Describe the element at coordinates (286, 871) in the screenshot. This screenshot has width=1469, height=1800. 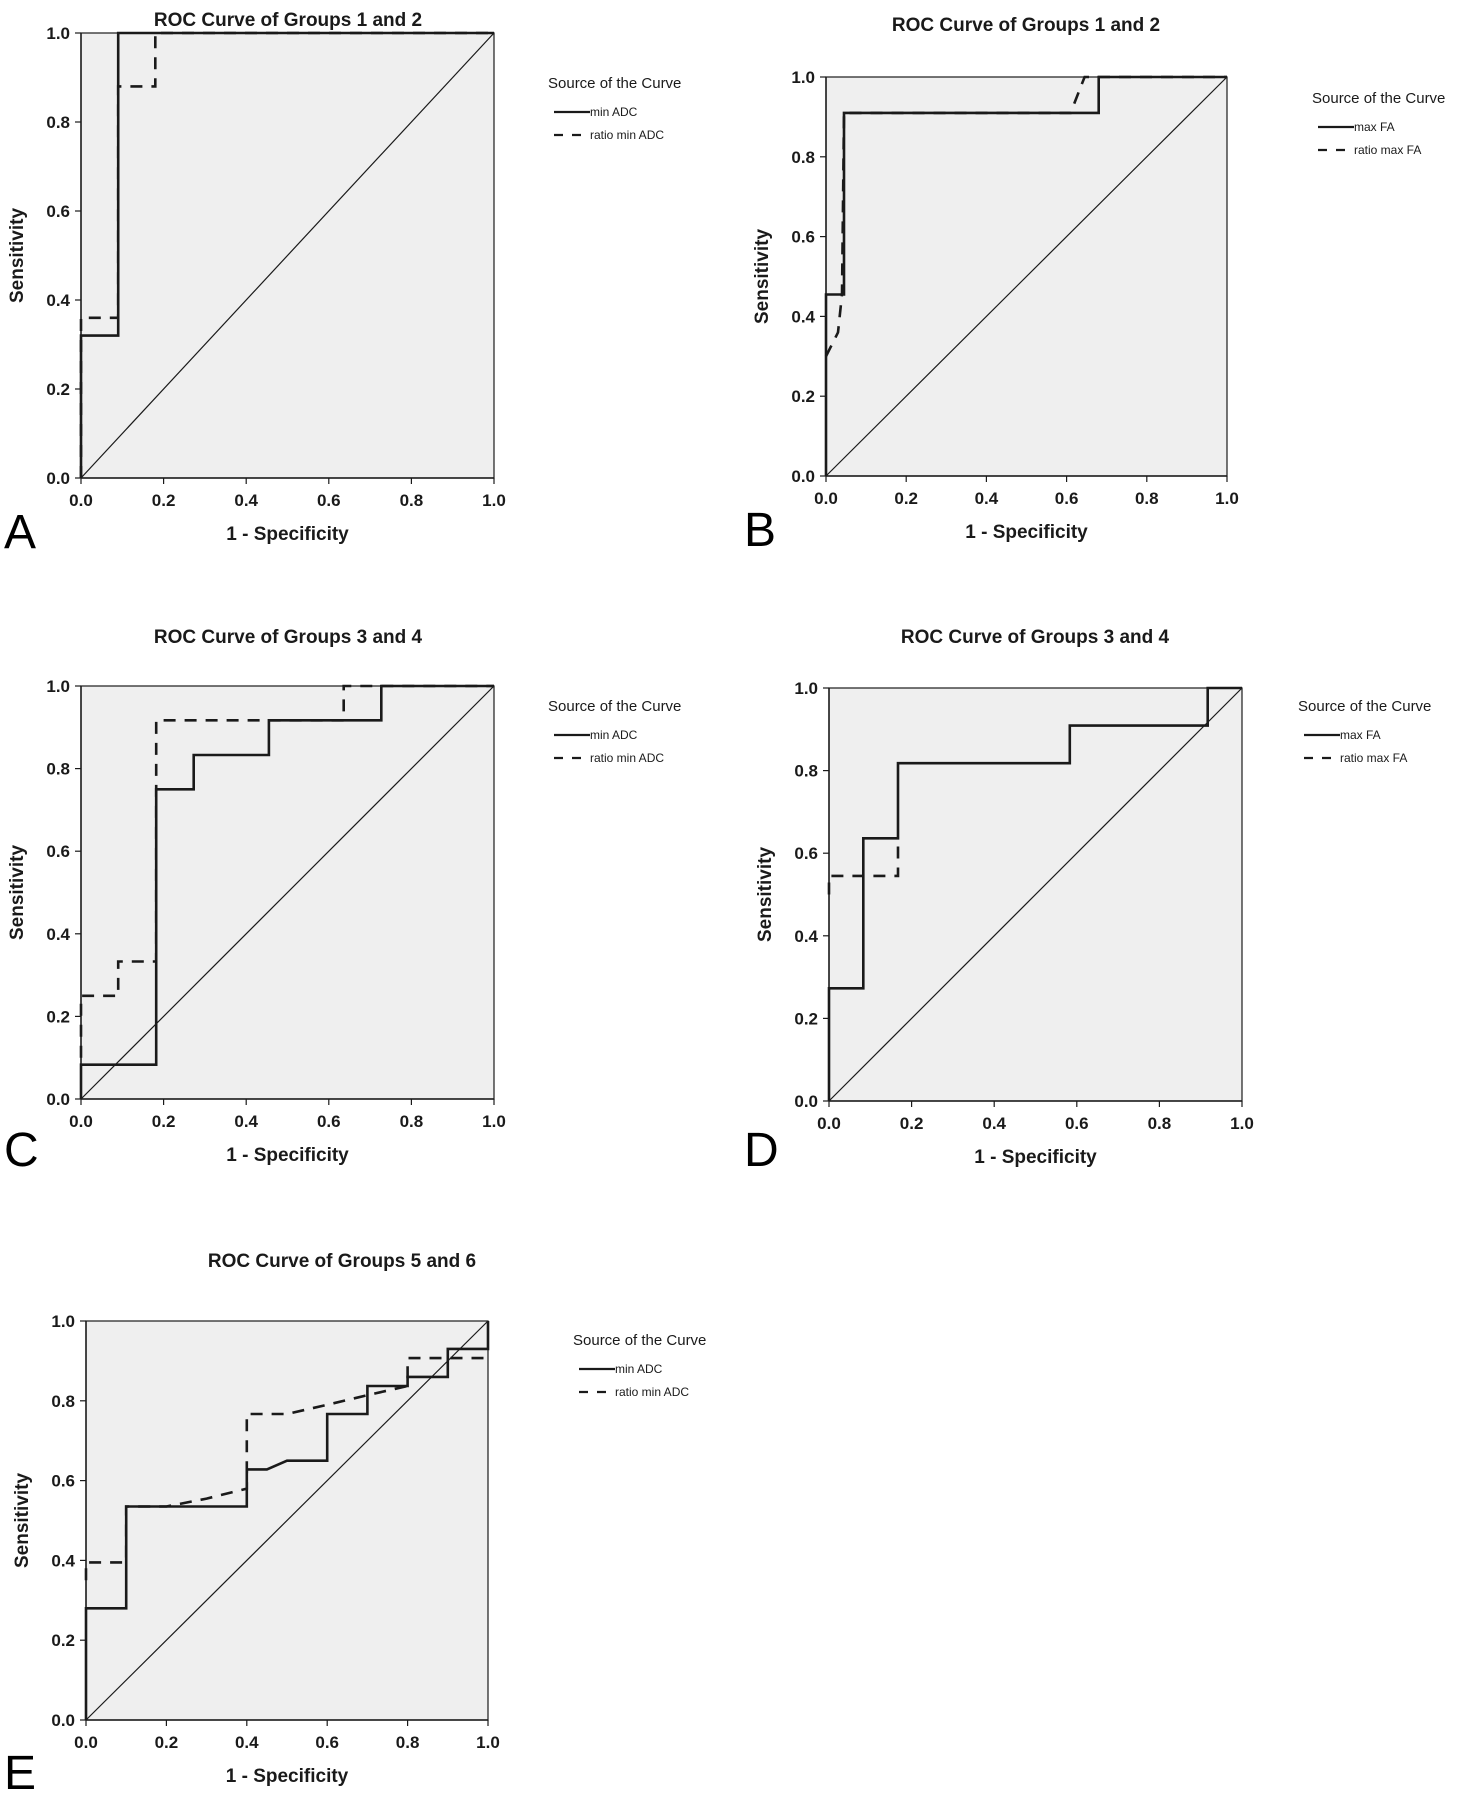
I see `roc-line-ratio-min-adc` at that location.